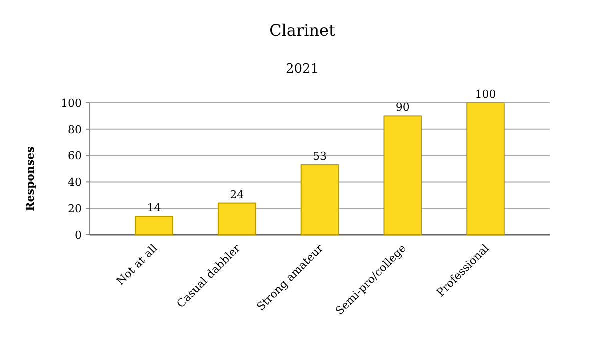 The height and width of the screenshot is (340, 605). Describe the element at coordinates (137, 265) in the screenshot. I see `x-tick-label: Not at all` at that location.